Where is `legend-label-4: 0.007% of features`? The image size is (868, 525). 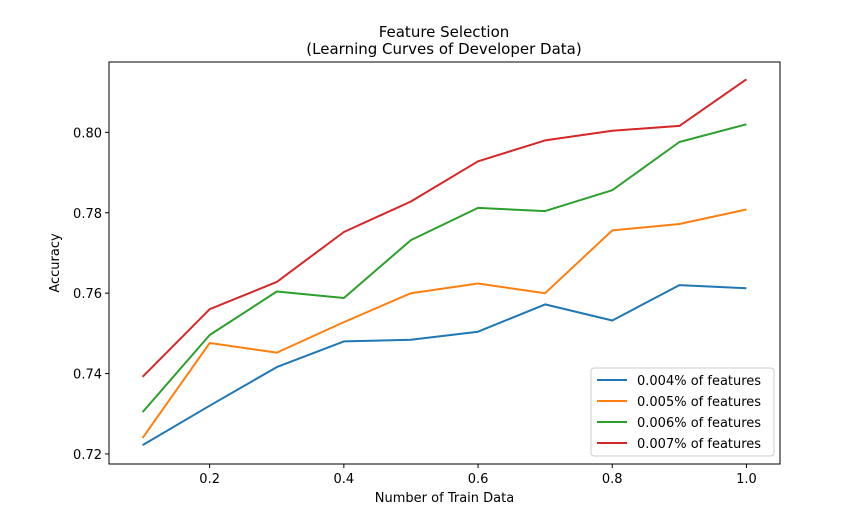
legend-label-4: 0.007% of features is located at coordinates (699, 444).